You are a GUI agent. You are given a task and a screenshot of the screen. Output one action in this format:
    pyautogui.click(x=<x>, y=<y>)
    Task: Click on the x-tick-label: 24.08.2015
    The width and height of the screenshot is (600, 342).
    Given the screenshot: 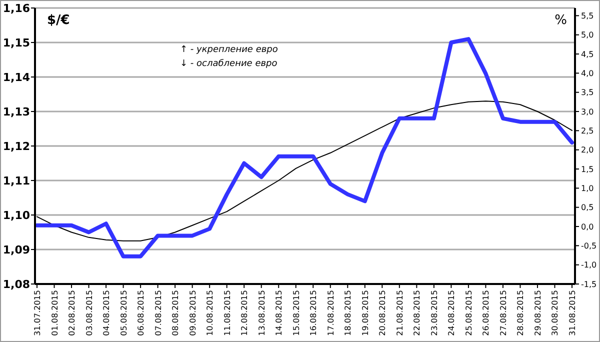 What is the action you would take?
    pyautogui.click(x=451, y=313)
    